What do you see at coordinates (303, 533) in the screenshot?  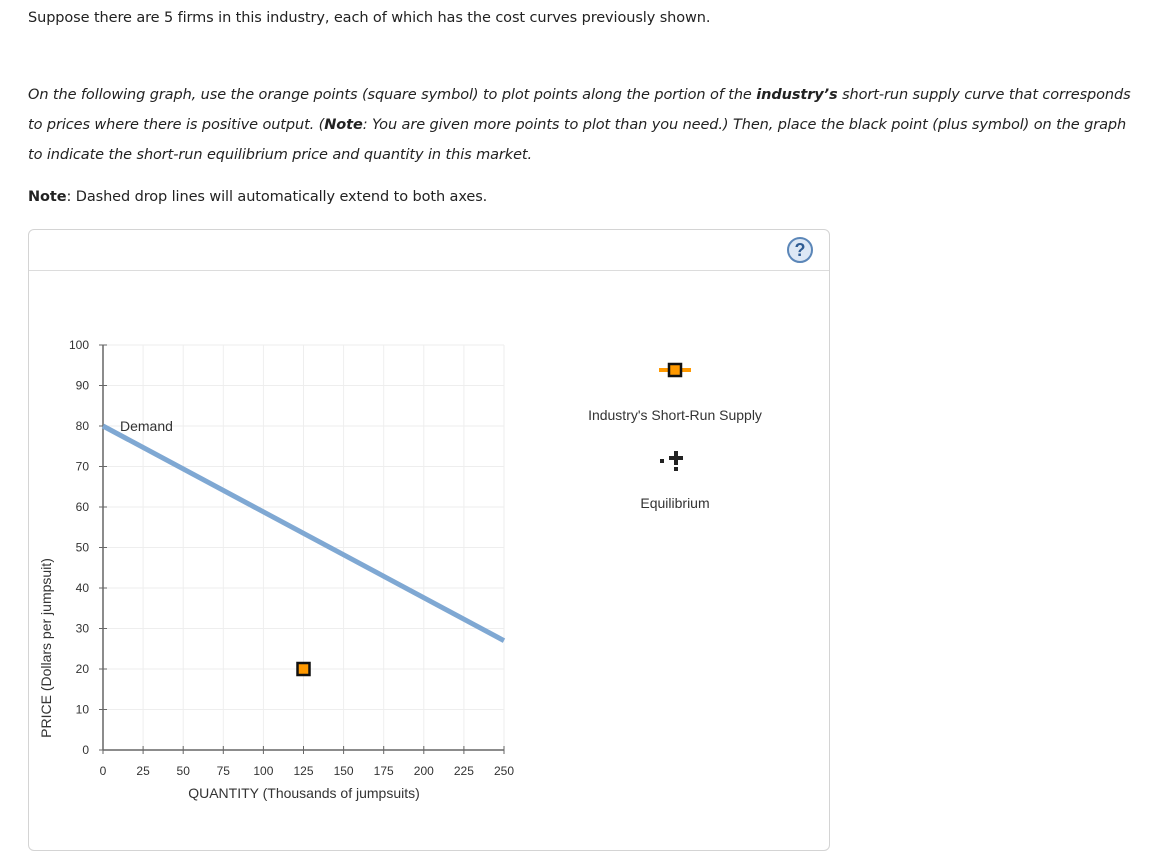 I see `demand-curve` at bounding box center [303, 533].